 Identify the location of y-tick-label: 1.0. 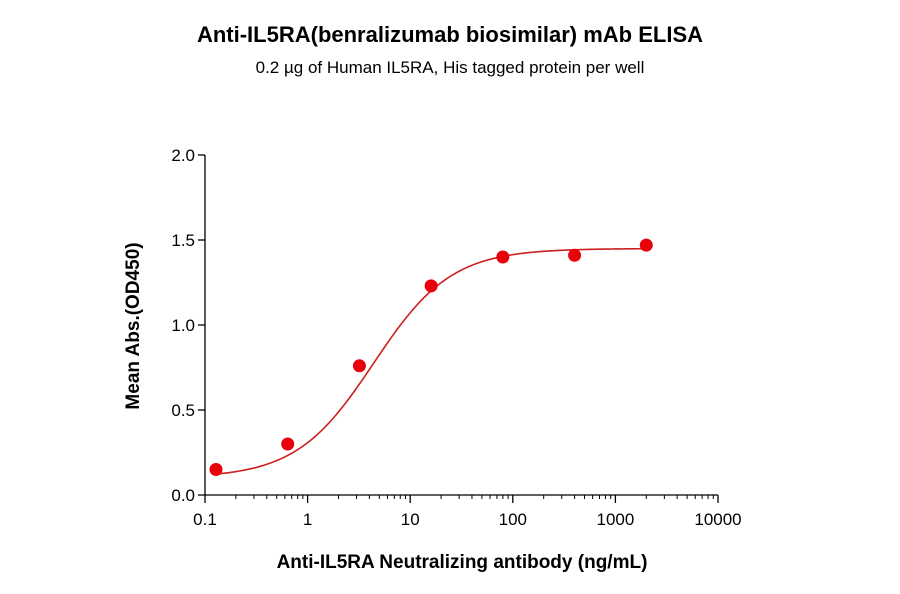
(183, 325).